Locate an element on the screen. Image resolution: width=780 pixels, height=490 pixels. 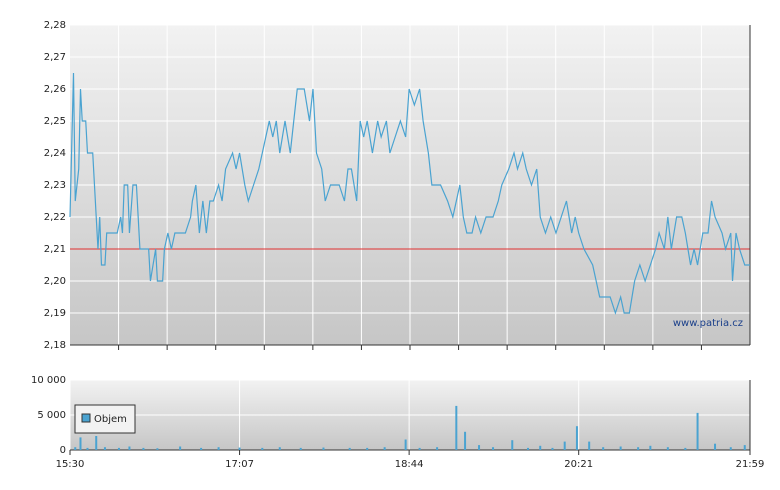
y-tick-label: 2,22 is located at coordinates (55, 217).